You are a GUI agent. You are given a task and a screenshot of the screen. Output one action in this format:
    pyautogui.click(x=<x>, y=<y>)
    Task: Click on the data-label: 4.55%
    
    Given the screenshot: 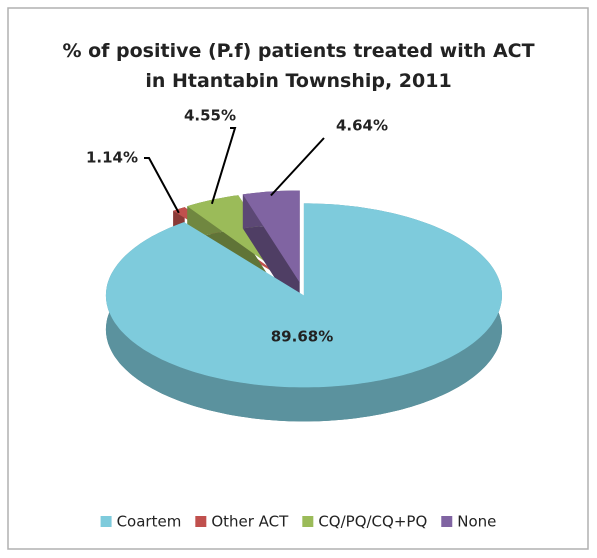 What is the action you would take?
    pyautogui.click(x=210, y=116)
    